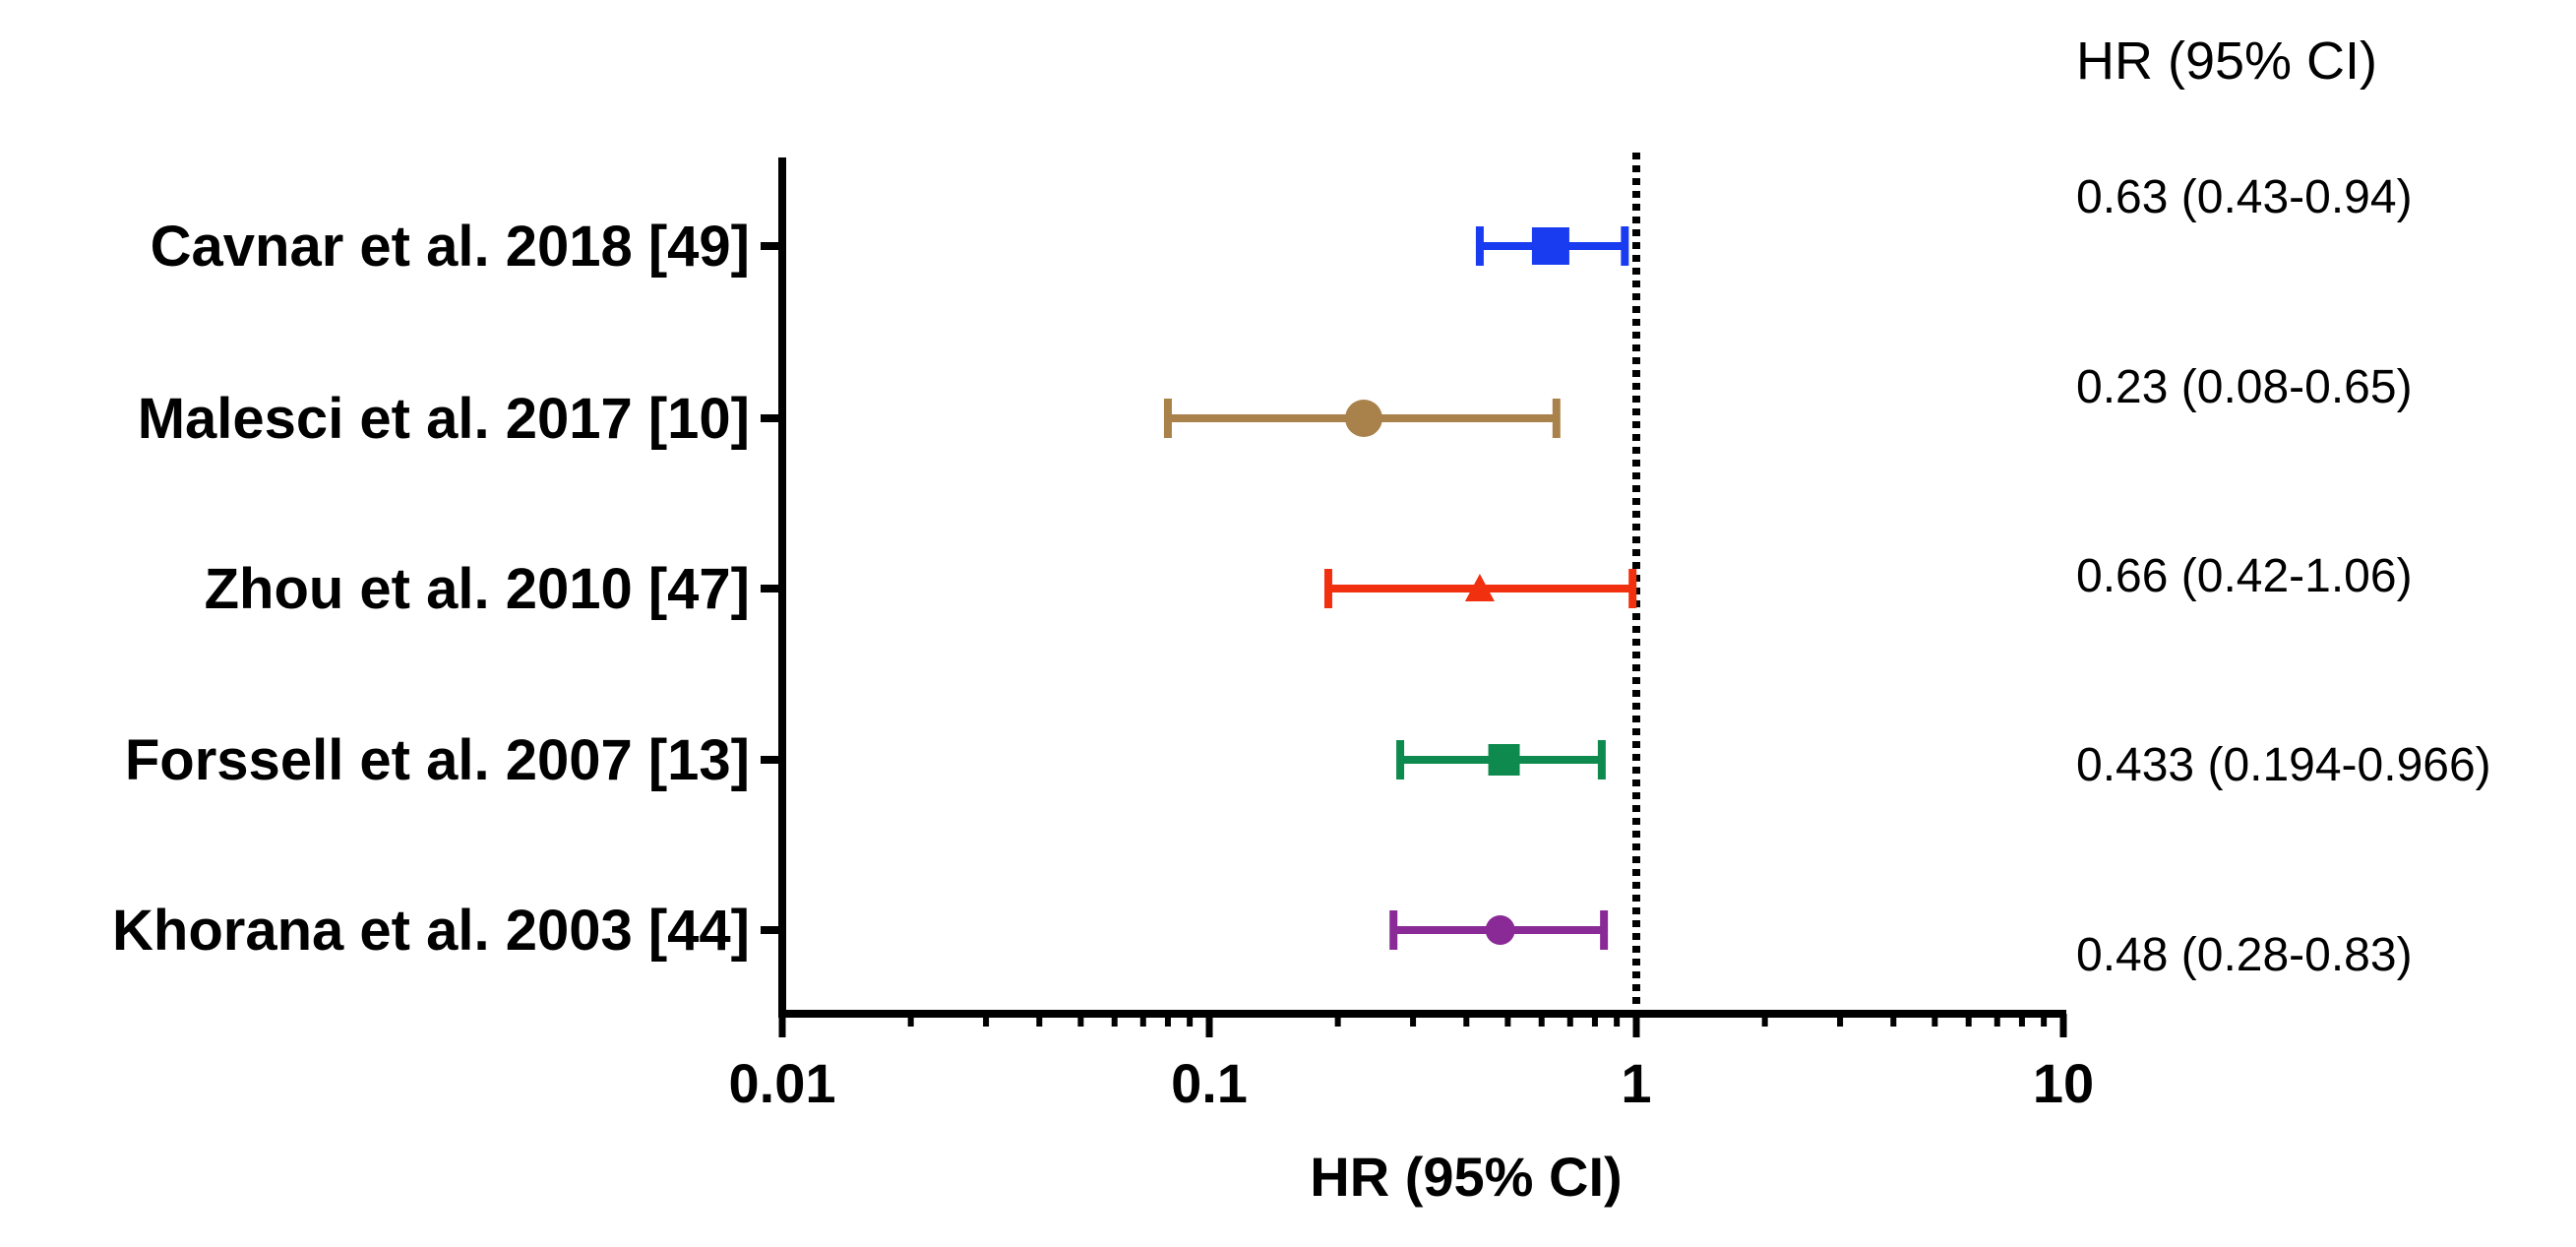  Describe the element at coordinates (450, 247) in the screenshot. I see `study-label: Cavnar et al. 2018 [49]` at that location.